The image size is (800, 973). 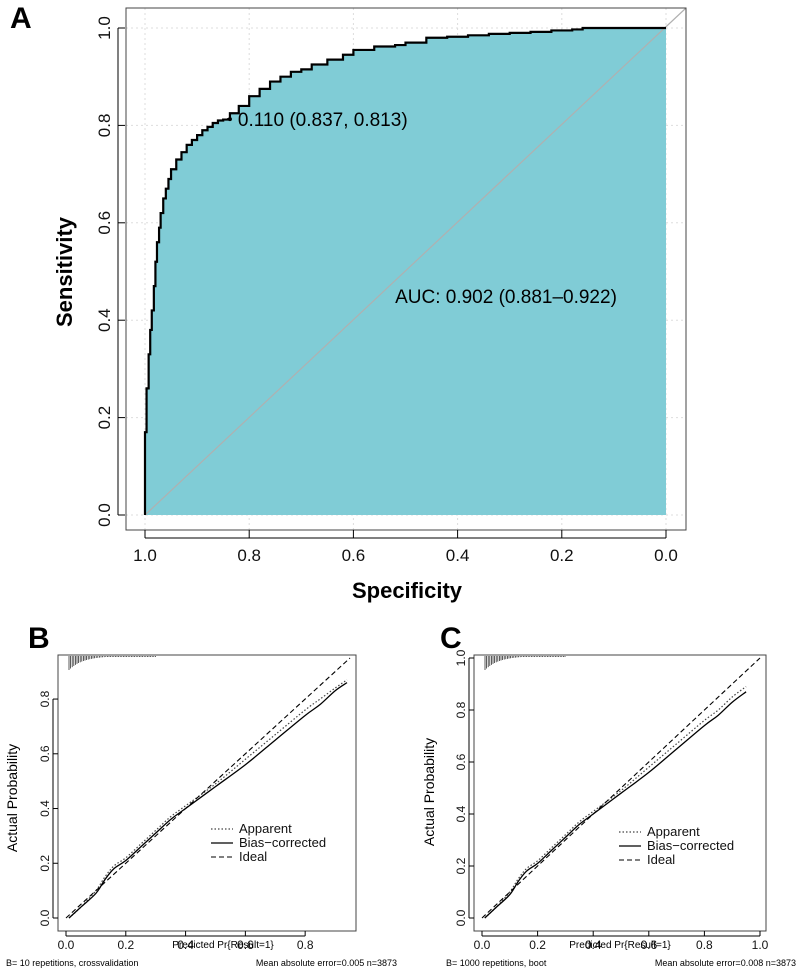 I want to click on panel-b-y-label: Actual Probability, so click(x=12, y=798).